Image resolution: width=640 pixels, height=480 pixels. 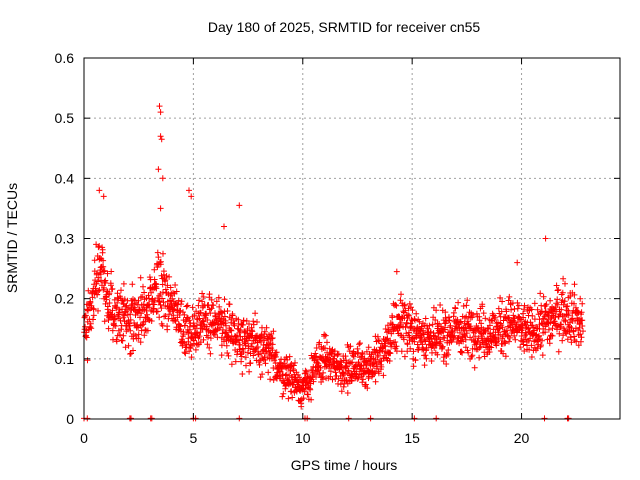 I want to click on y-axis-label: SRMTID / TECUs, so click(x=12, y=238).